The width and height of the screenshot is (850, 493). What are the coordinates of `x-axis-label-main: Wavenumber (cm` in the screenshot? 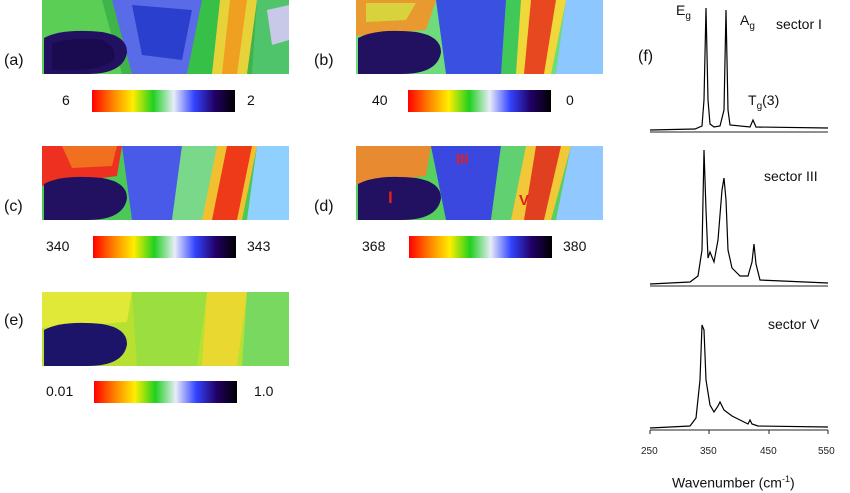 It's located at (727, 482).